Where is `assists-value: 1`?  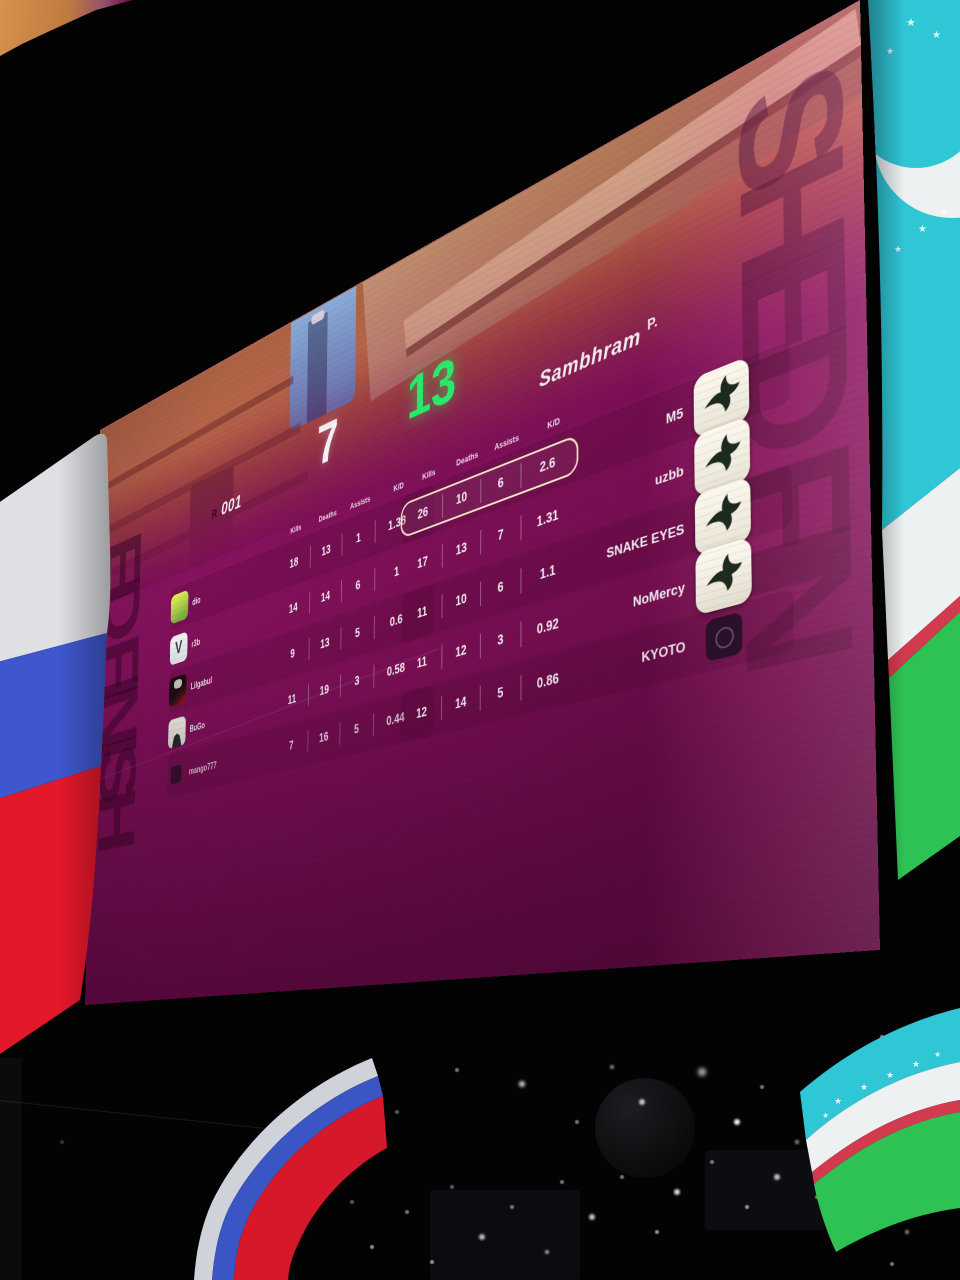 assists-value: 1 is located at coordinates (358, 538).